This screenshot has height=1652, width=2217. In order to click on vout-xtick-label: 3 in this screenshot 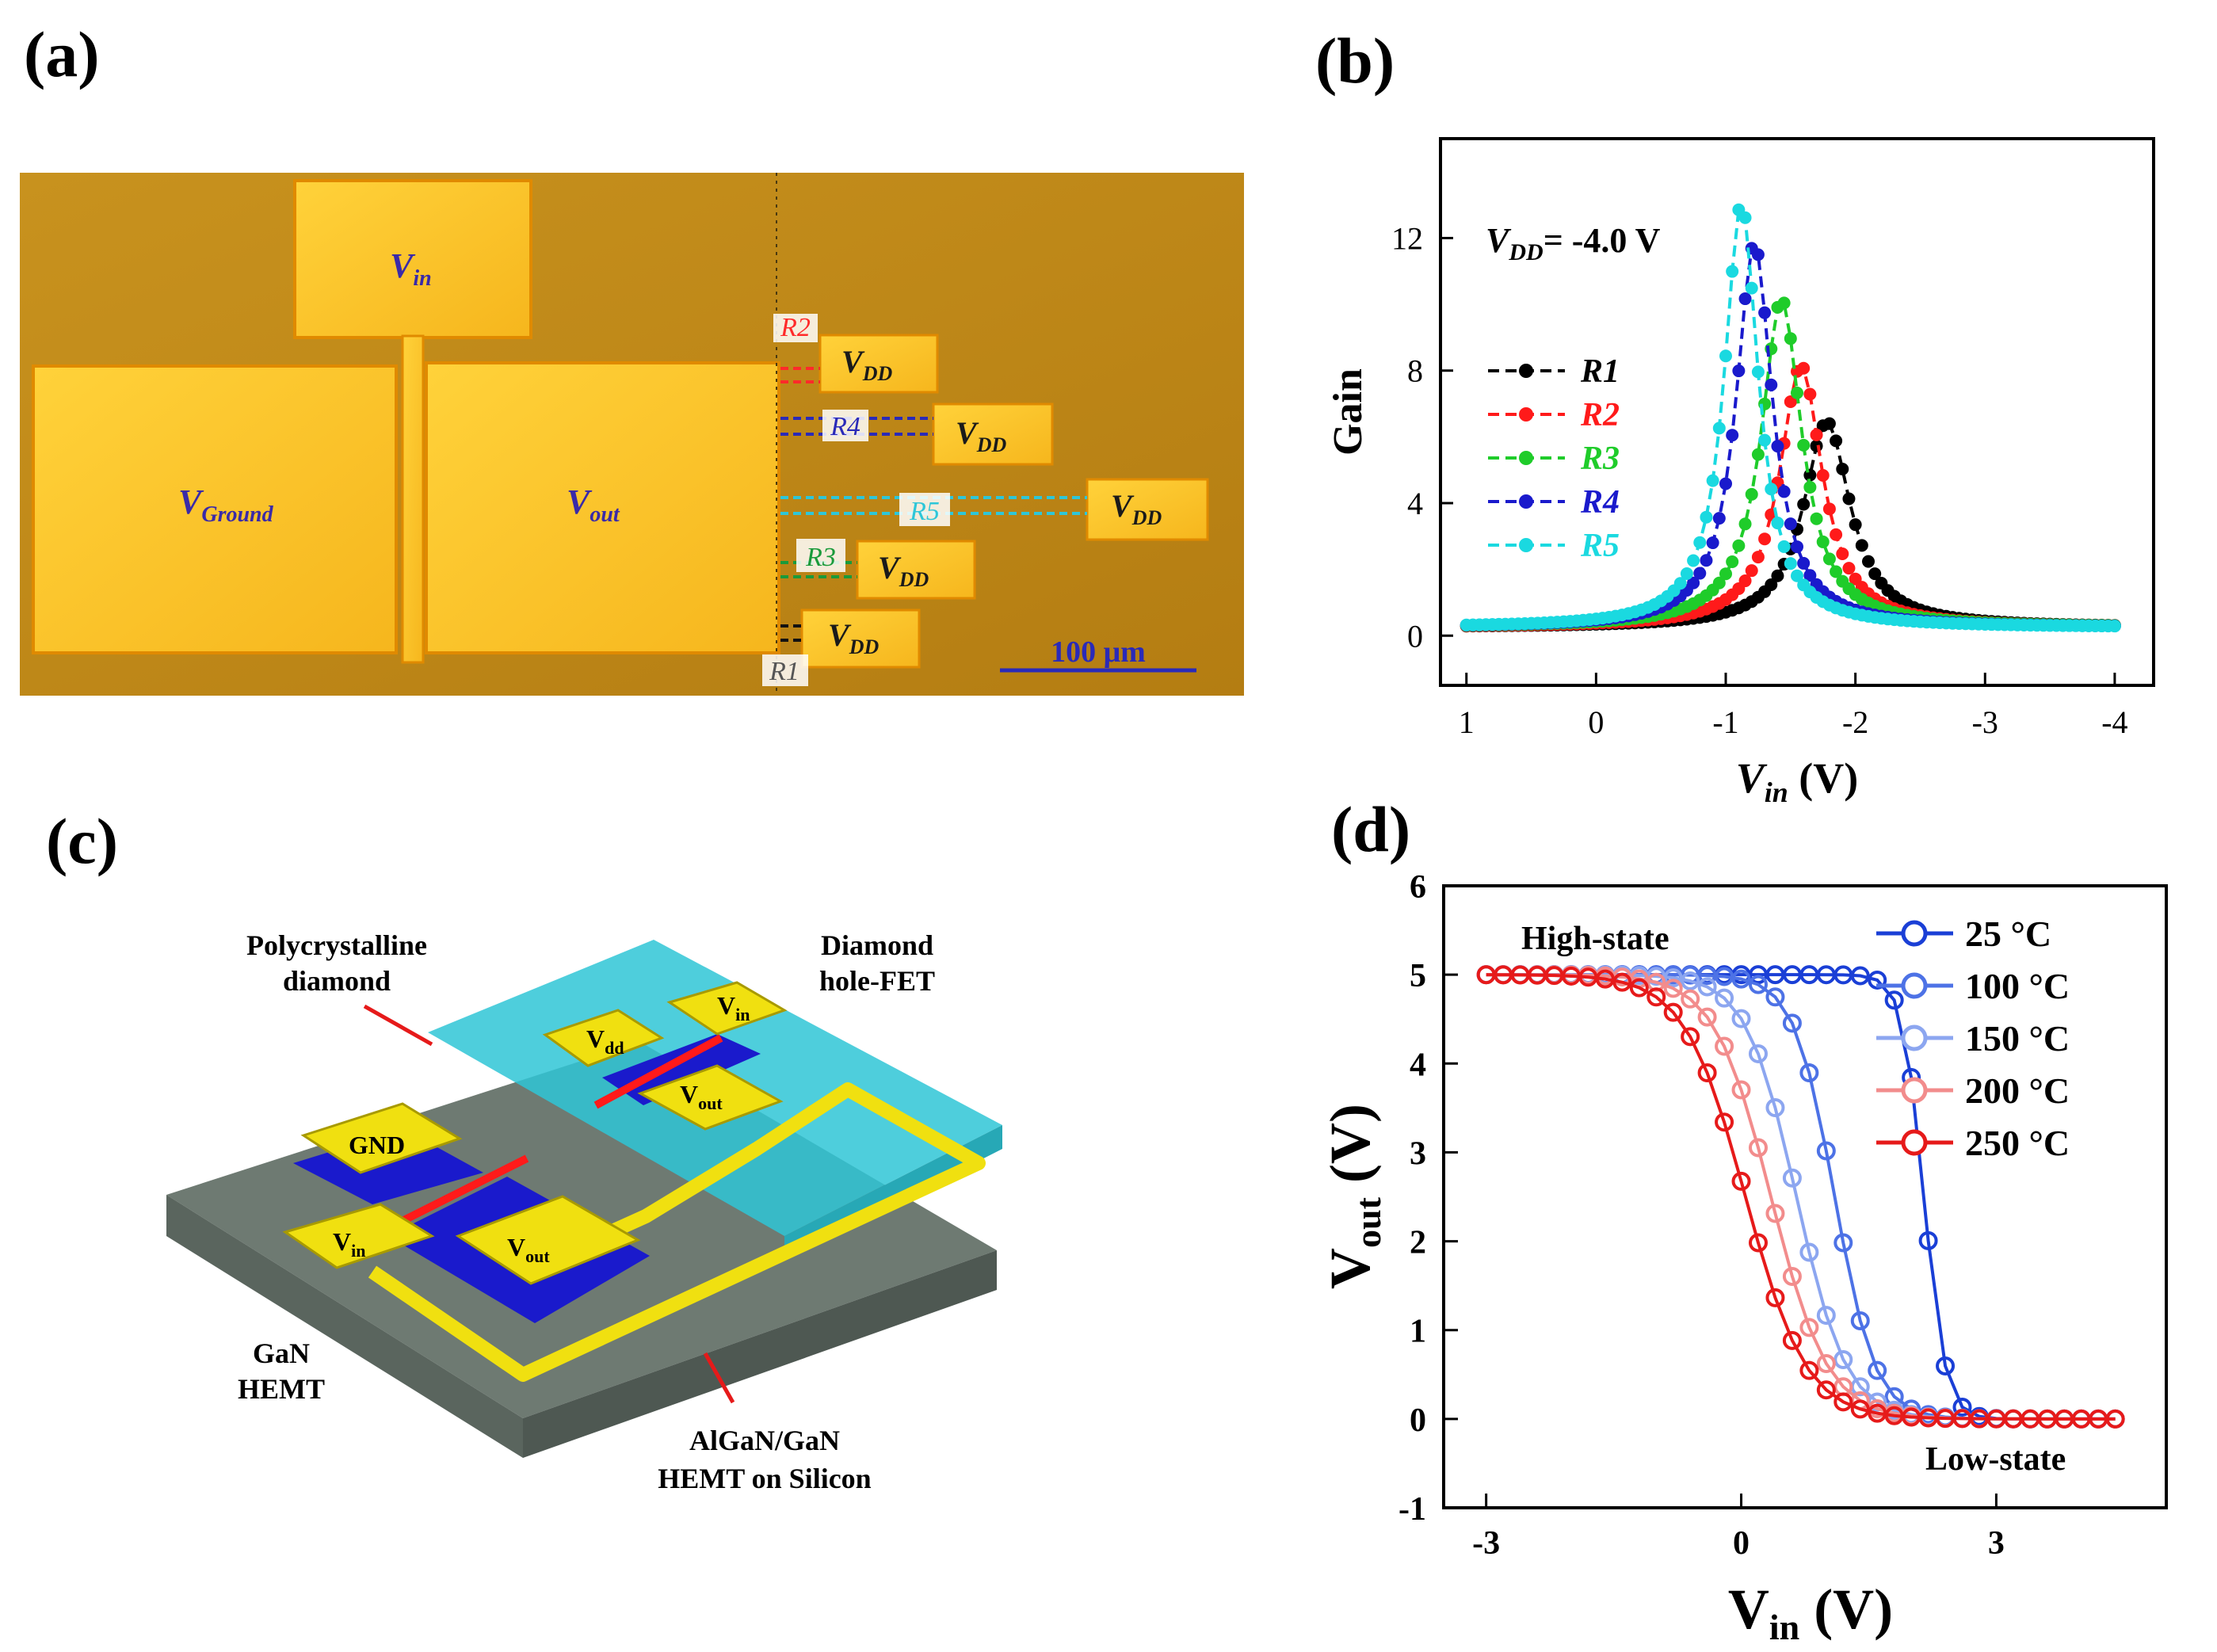, I will do `click(1996, 1543)`.